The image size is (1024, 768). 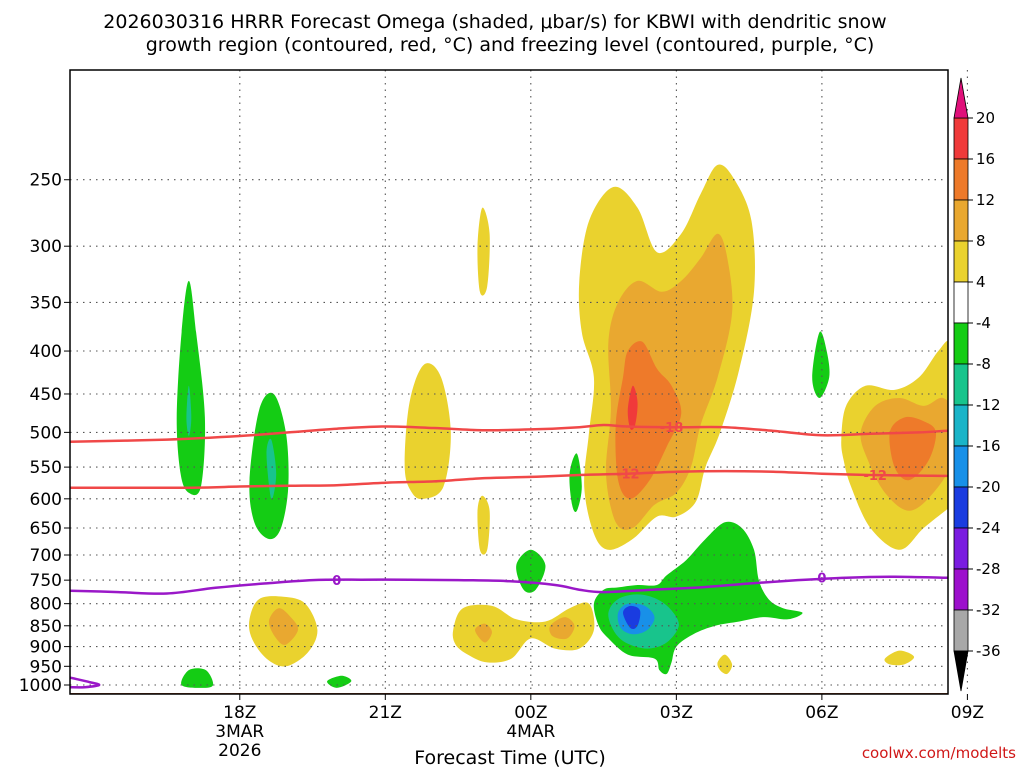 I want to click on colorbar-swatch--20, so click(x=961, y=507).